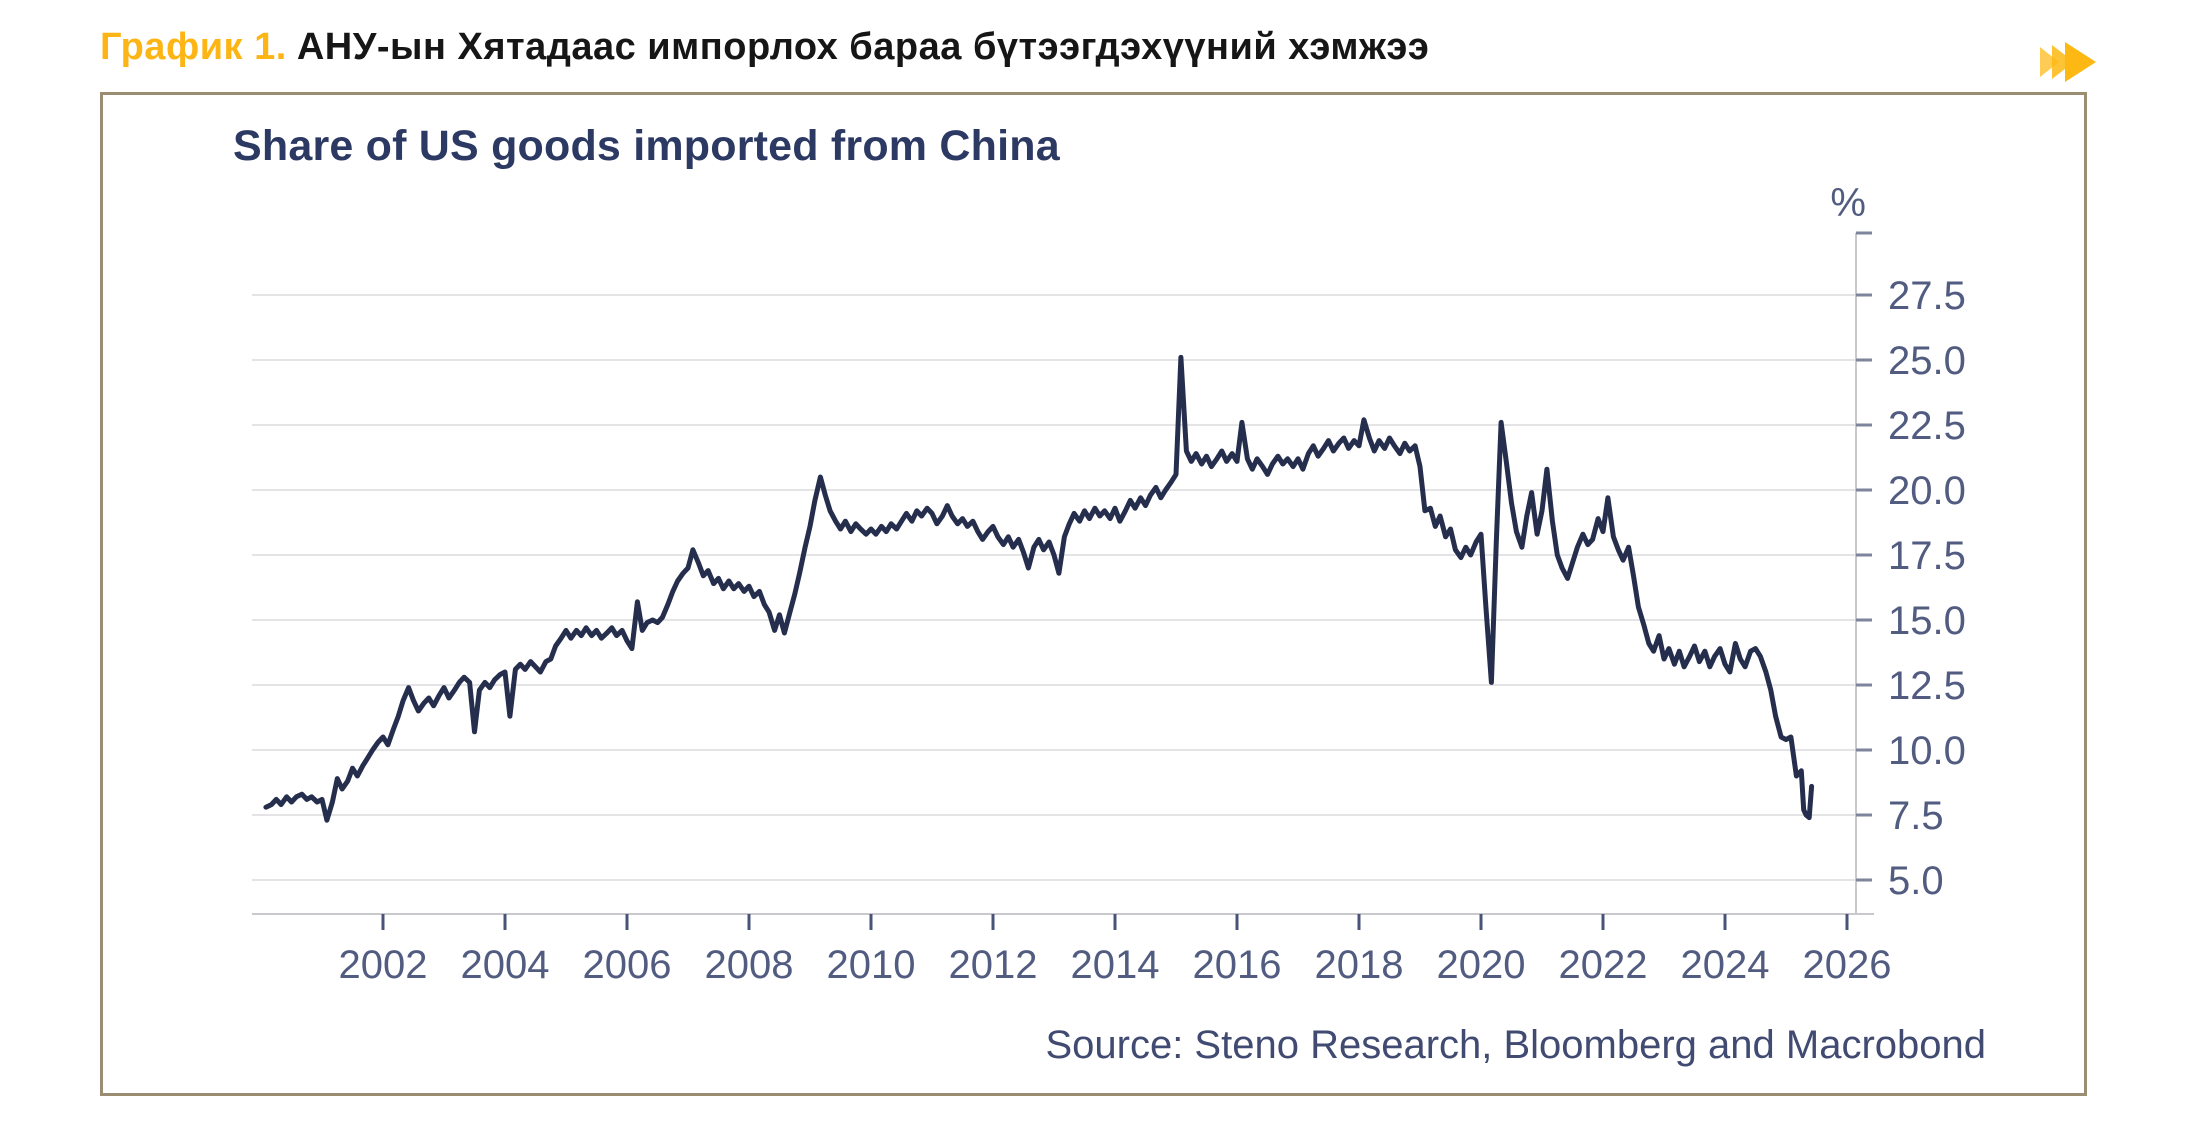 The height and width of the screenshot is (1139, 2202). I want to click on x-tick-label: 2014, so click(1115, 965).